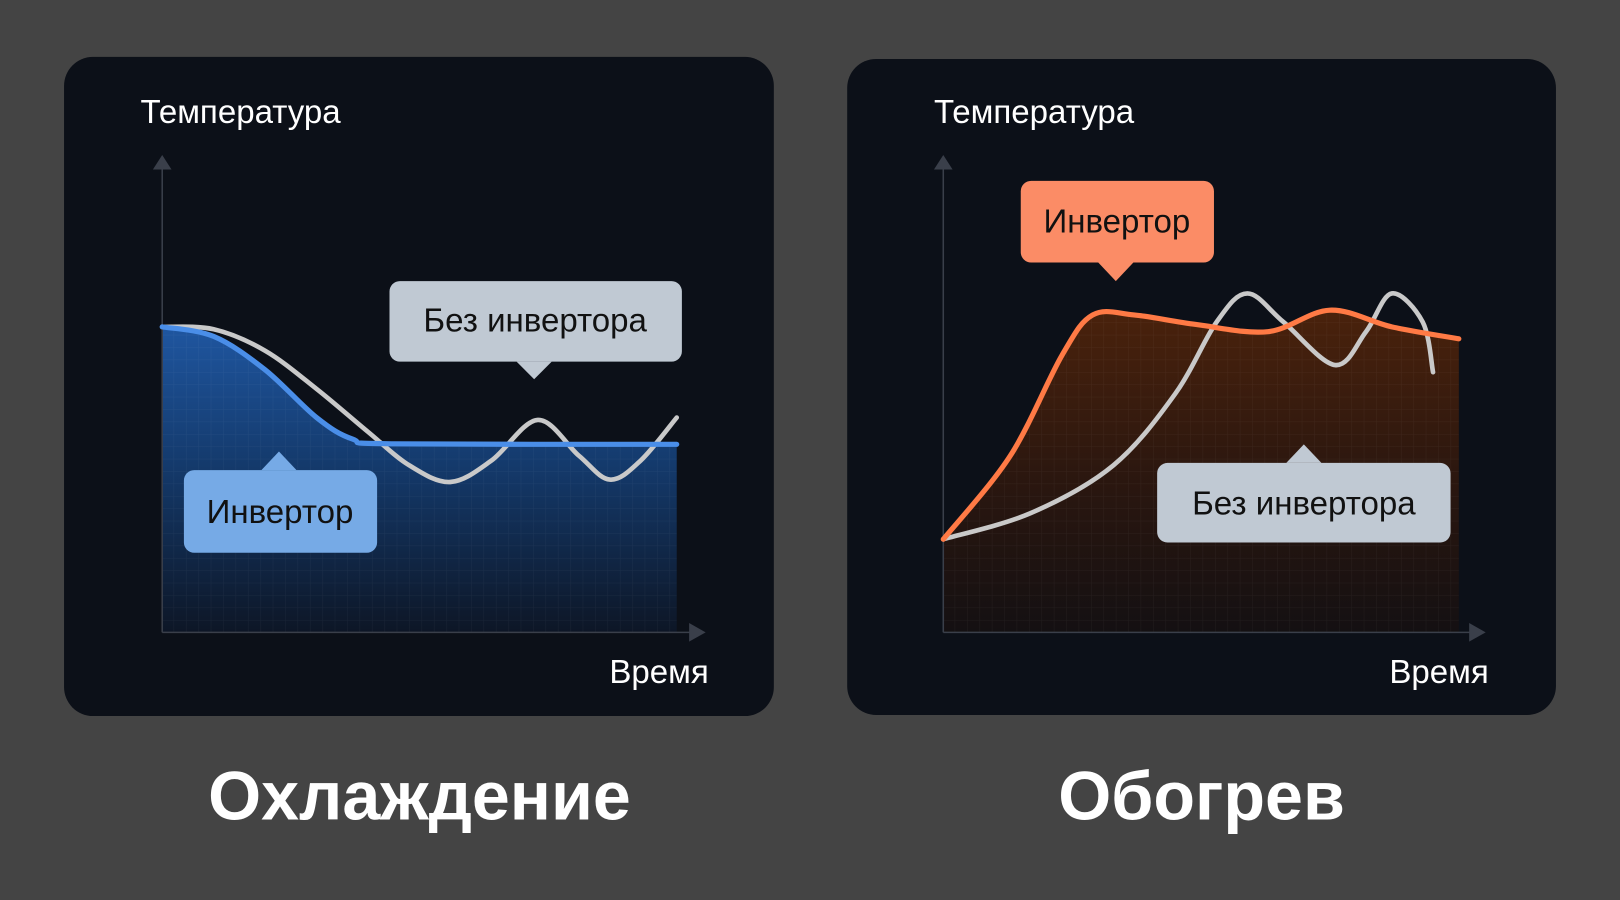 The image size is (1620, 900). Describe the element at coordinates (1201, 796) in the screenshot. I see `heating-caption: Обогрев` at that location.